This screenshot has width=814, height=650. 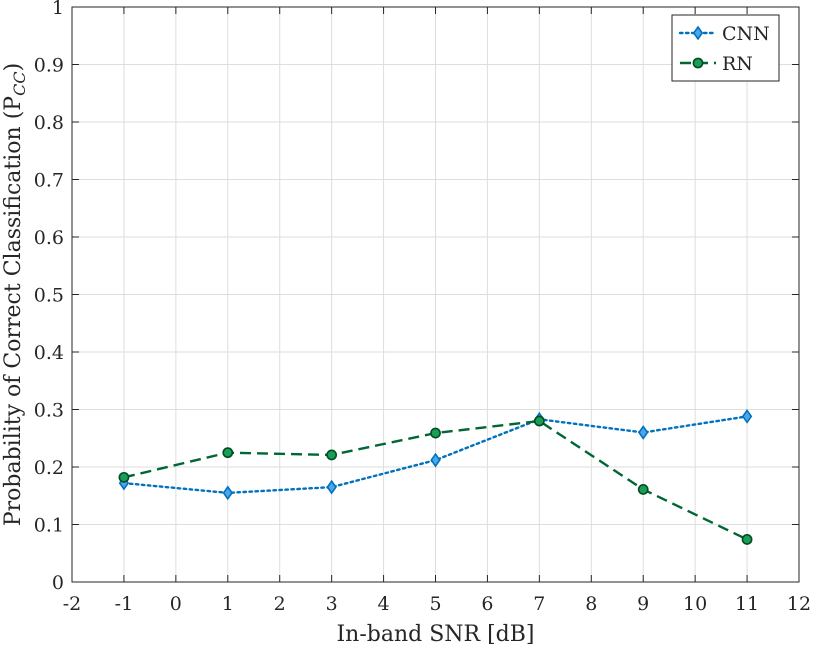 I want to click on x-axis-label: In-band SNR [dB], so click(x=435, y=634).